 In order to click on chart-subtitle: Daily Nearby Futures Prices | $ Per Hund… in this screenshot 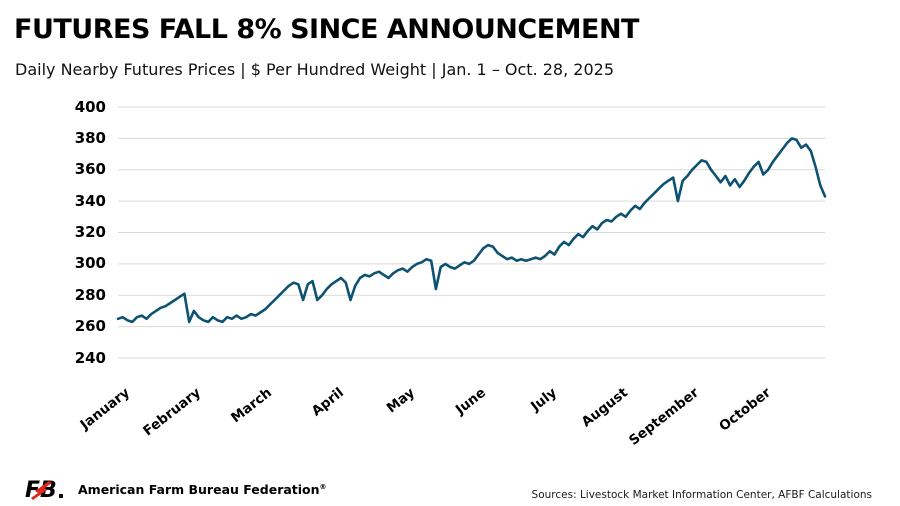, I will do `click(314, 69)`.